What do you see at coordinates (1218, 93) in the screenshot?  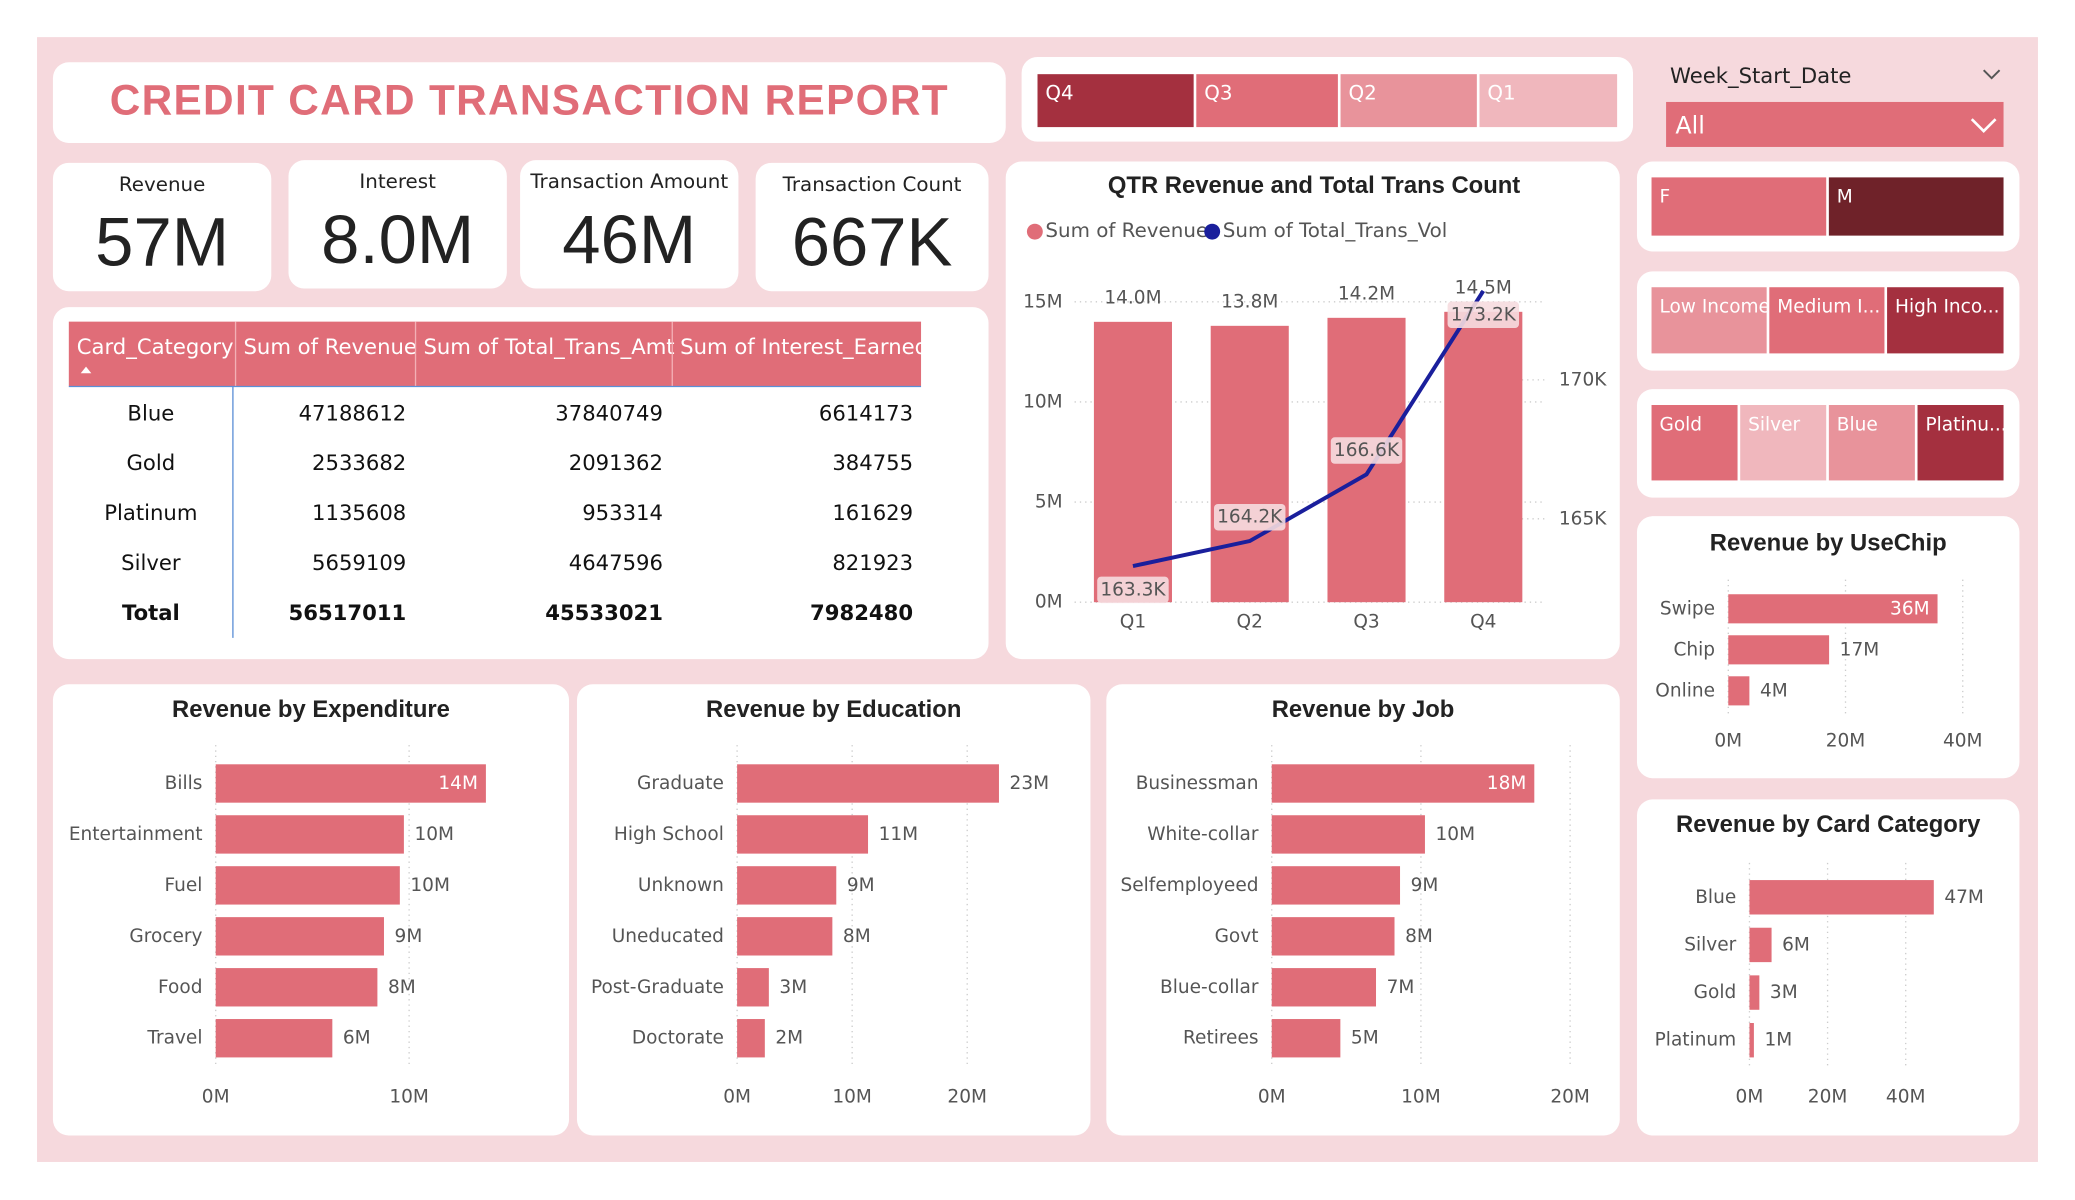 I see `quarter-label: Q3` at bounding box center [1218, 93].